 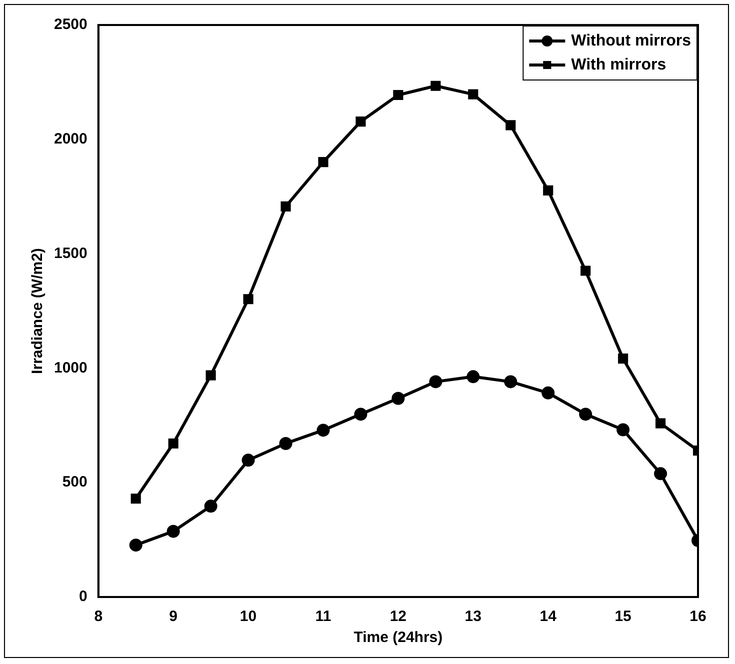 What do you see at coordinates (37, 311) in the screenshot?
I see `y-axis-title: Irradiance (W/m2)` at bounding box center [37, 311].